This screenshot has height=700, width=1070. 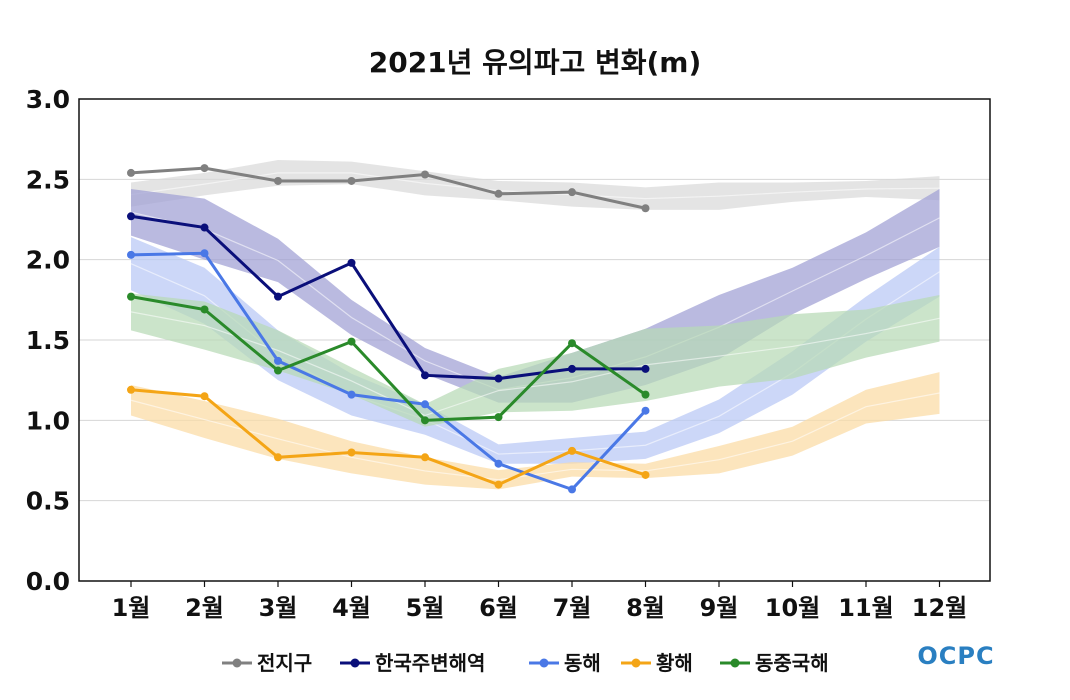 I want to click on chart-title: 2021년 유의파고 변화(m), so click(x=535, y=62).